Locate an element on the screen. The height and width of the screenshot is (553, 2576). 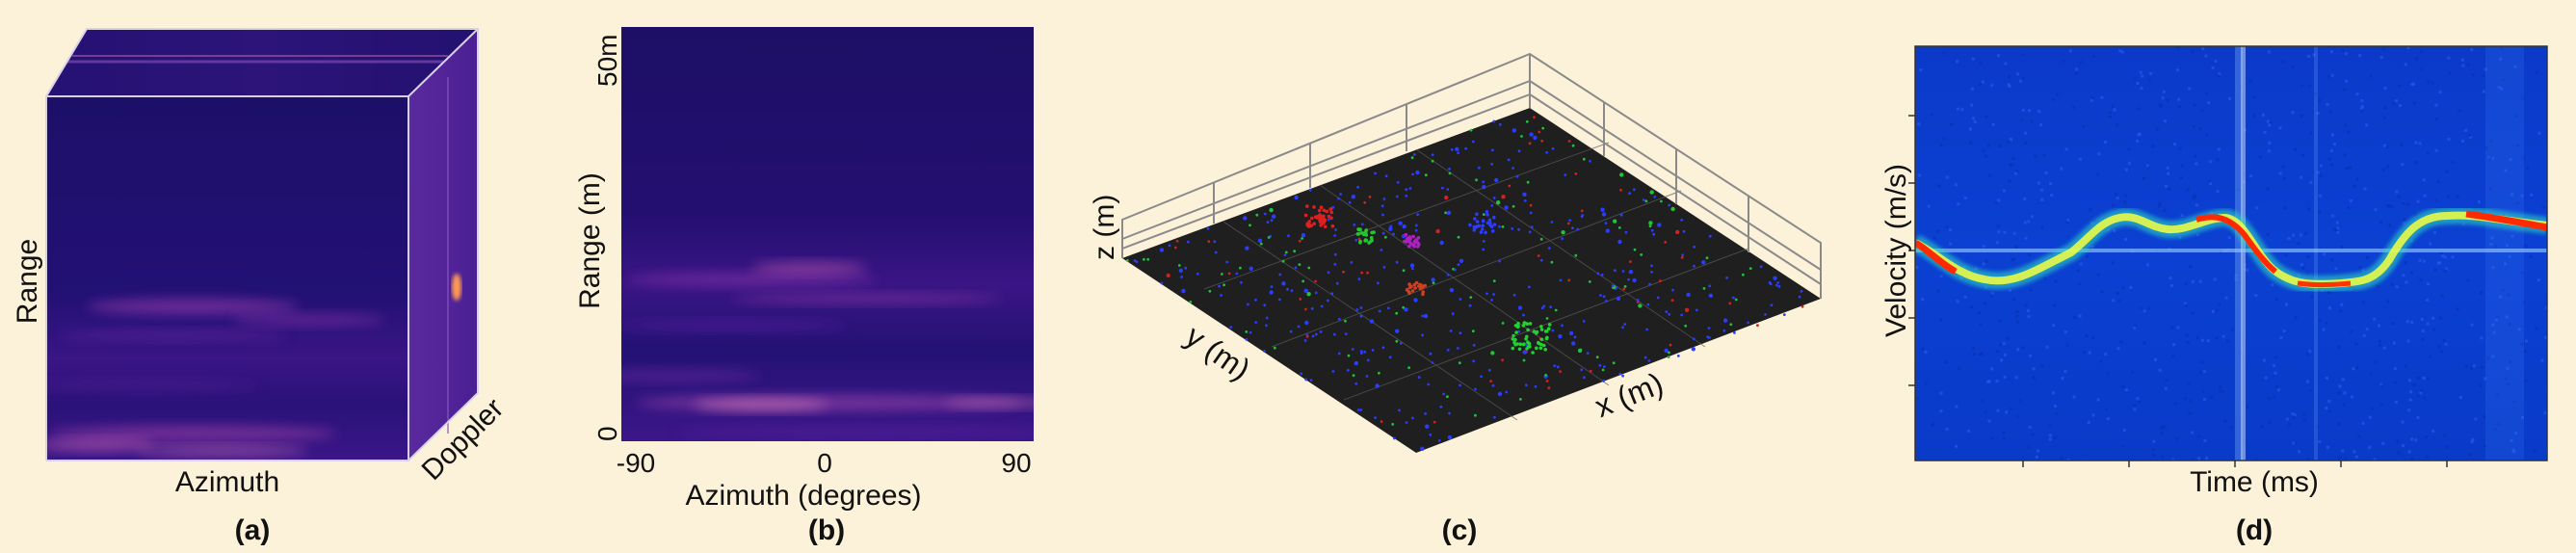
point-cloud-frame is located at coordinates (1472, 175).